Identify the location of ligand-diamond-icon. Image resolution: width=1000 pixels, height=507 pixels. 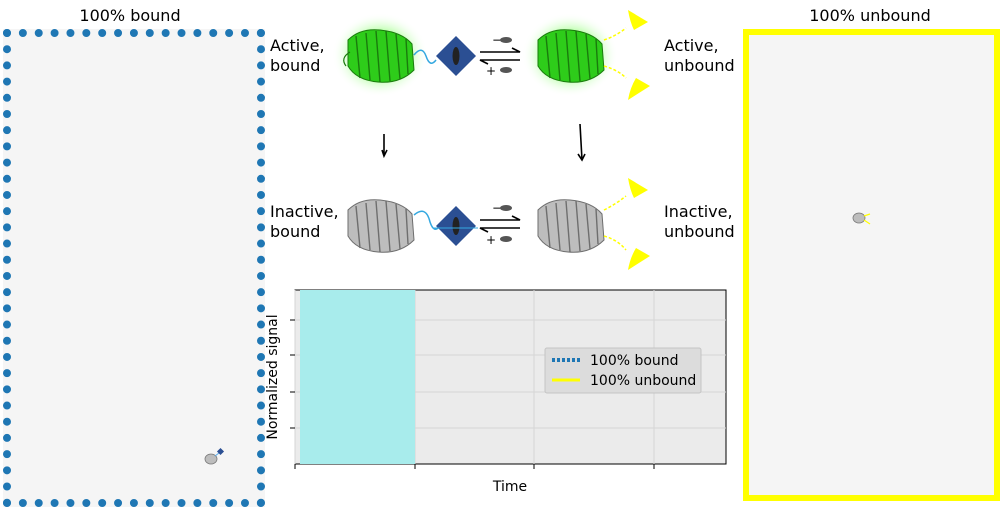
(456, 56).